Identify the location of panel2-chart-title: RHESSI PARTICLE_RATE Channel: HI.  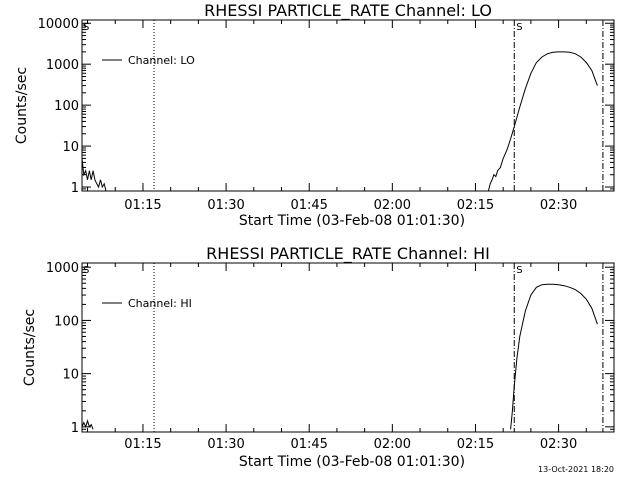
(348, 254).